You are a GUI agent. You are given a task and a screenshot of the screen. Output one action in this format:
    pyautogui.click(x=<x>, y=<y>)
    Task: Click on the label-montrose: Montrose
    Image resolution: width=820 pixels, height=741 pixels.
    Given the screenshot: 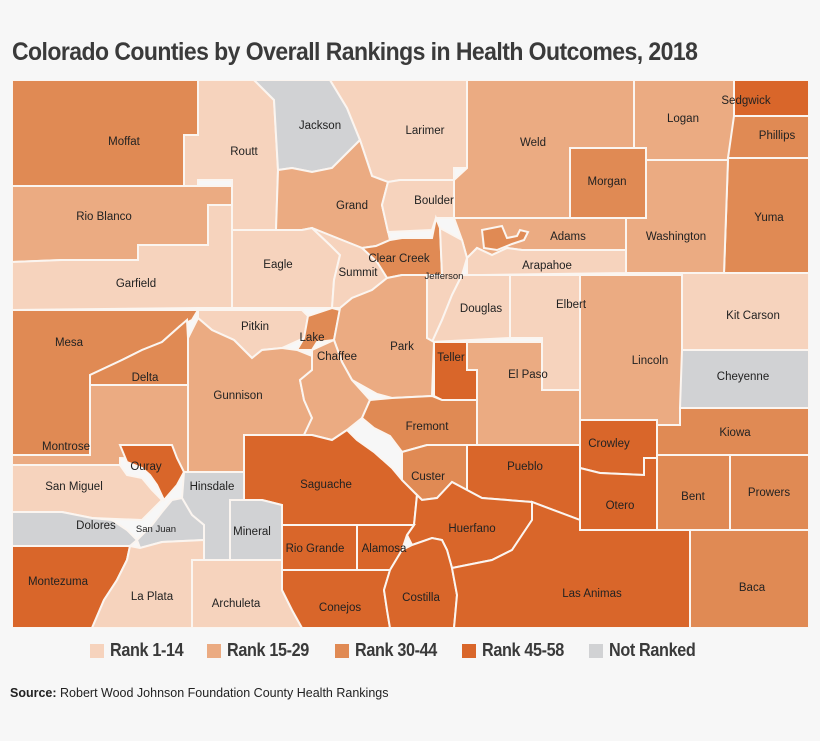 What is the action you would take?
    pyautogui.click(x=66, y=447)
    